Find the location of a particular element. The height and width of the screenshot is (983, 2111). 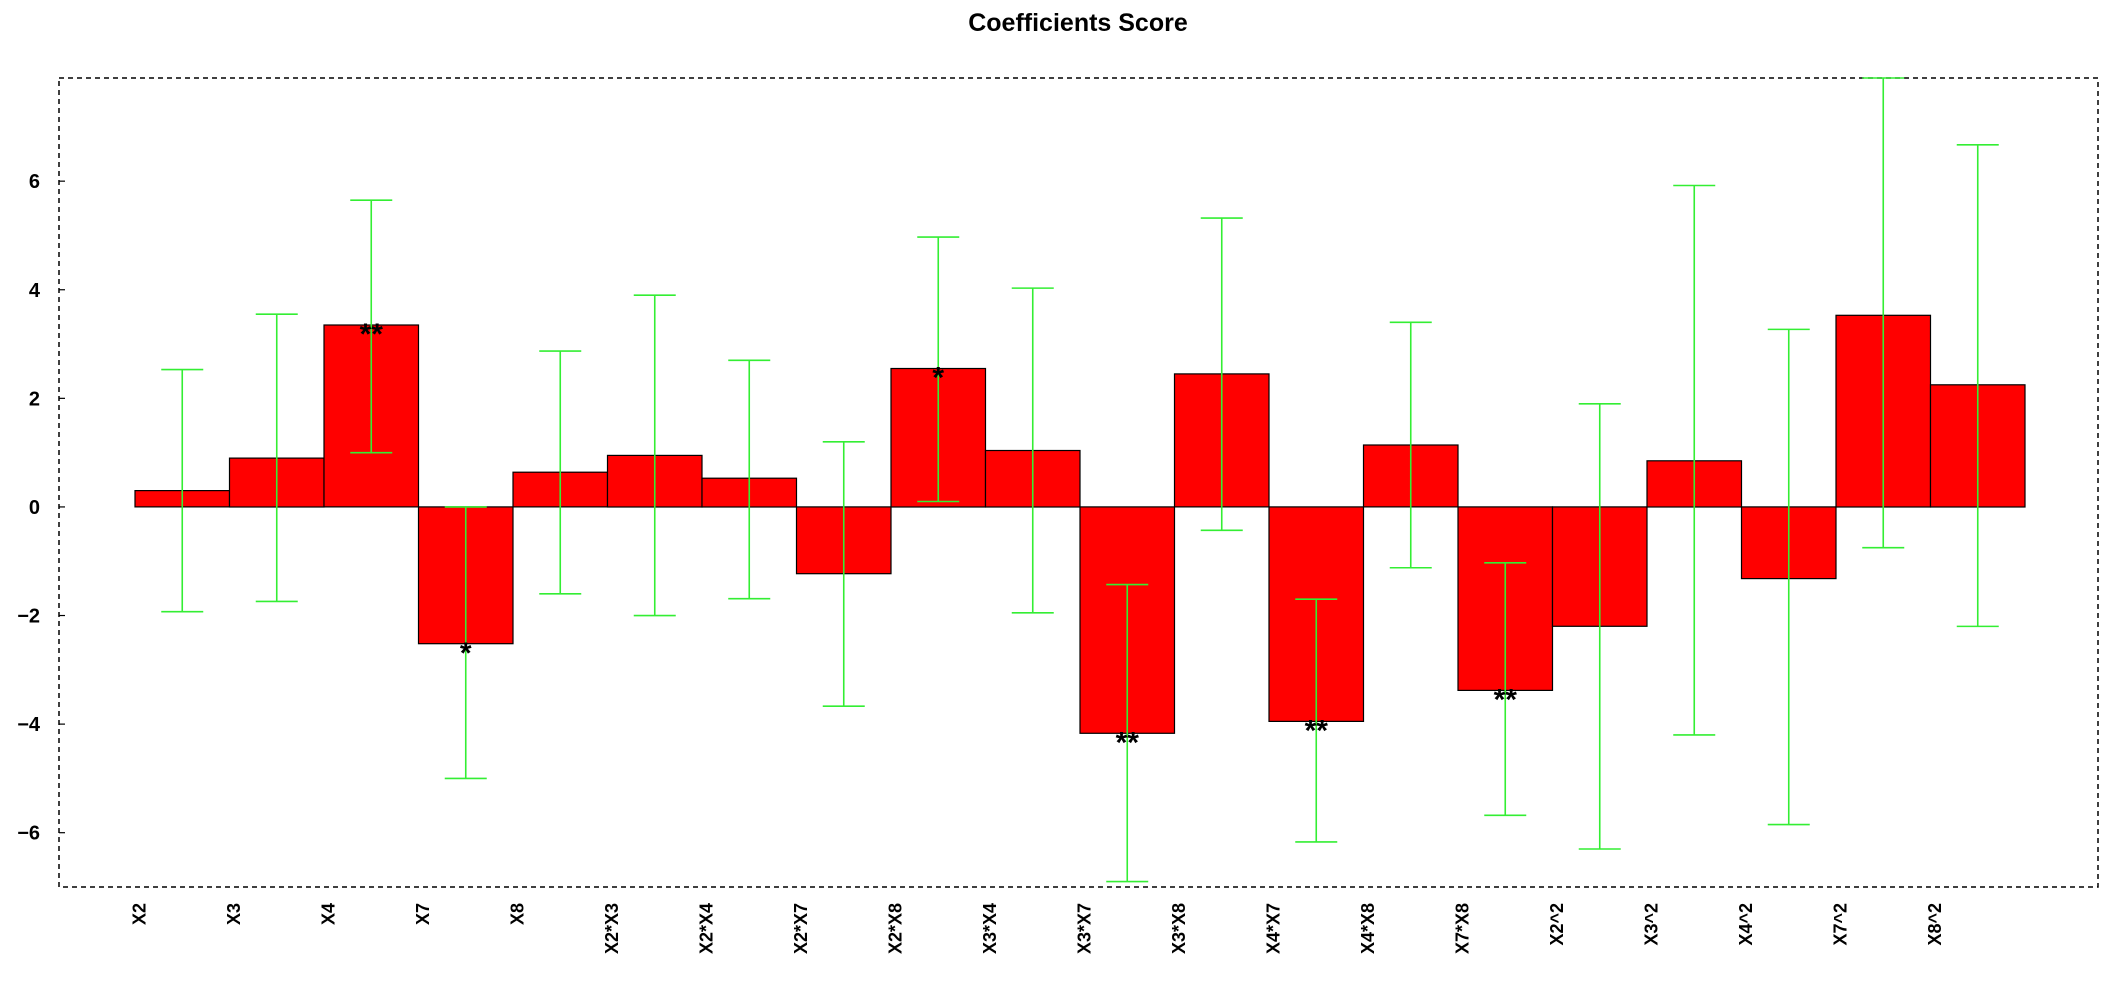

error-bar-X3*X7 is located at coordinates (1127, 733).